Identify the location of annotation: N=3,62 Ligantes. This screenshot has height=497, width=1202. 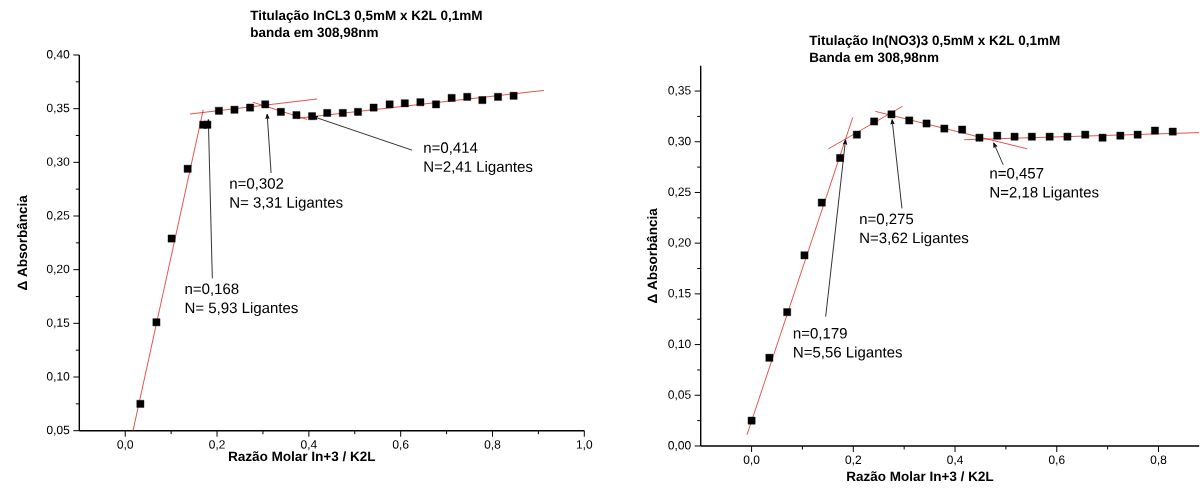
(914, 239).